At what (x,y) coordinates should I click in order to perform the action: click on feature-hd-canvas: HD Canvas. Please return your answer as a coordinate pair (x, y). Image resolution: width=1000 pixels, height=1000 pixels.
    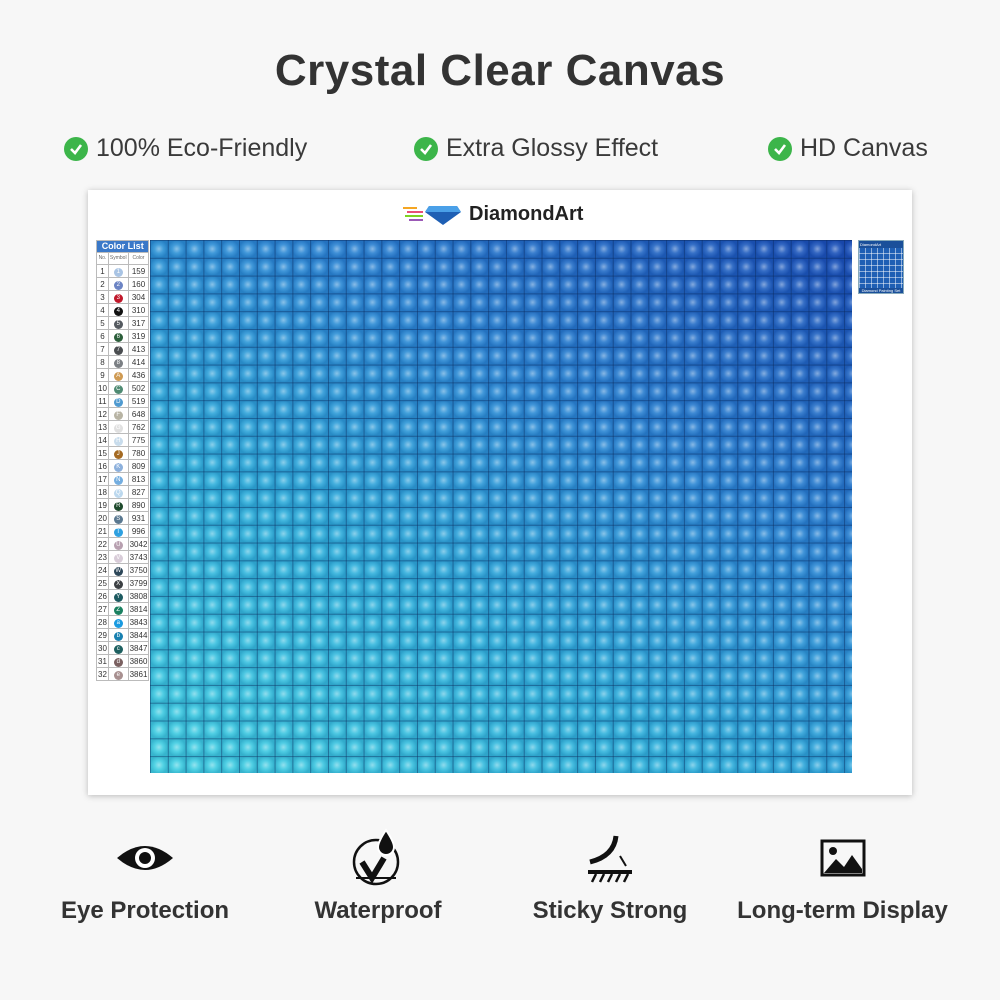
    Looking at the image, I should click on (848, 148).